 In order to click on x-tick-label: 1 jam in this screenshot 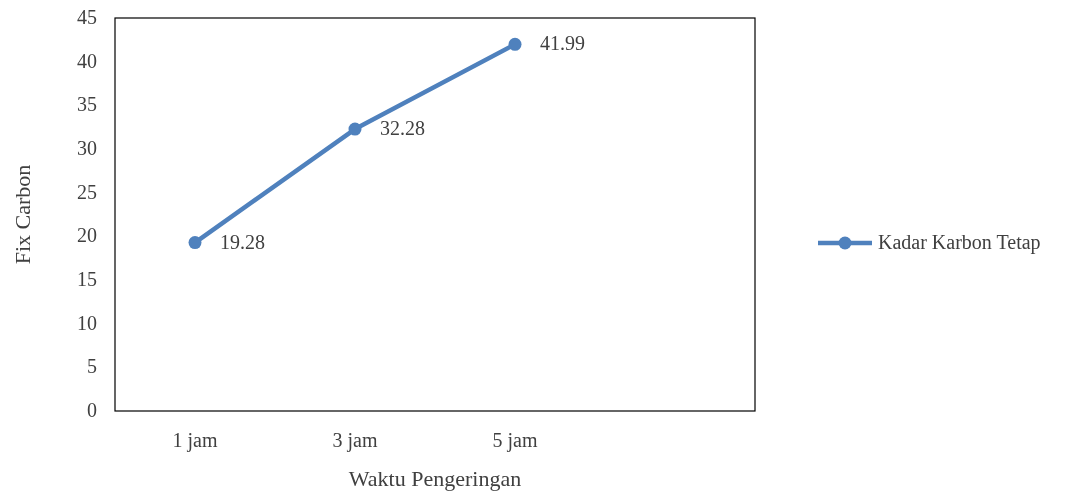, I will do `click(195, 440)`.